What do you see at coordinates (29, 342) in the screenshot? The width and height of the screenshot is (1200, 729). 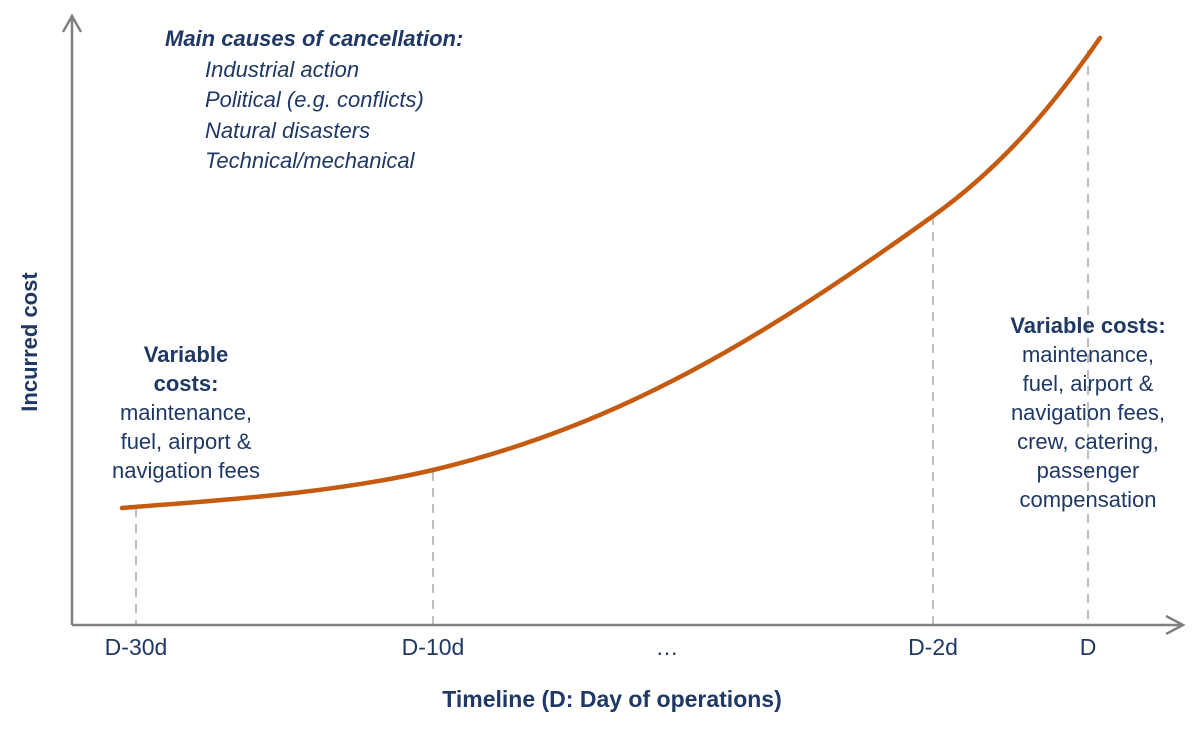 I see `y-axis-label: Incurred cost` at bounding box center [29, 342].